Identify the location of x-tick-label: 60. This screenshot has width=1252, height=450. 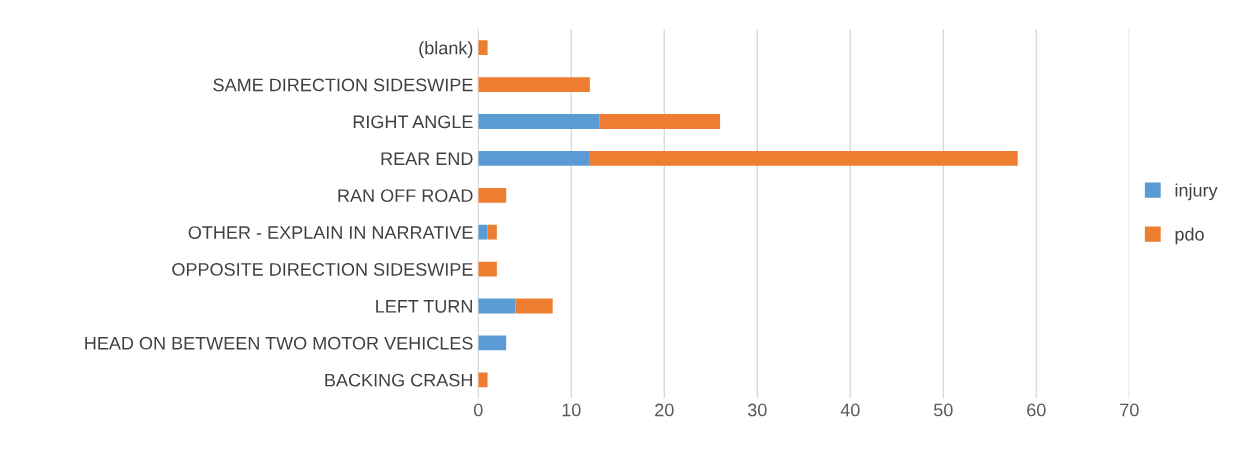
(1036, 410).